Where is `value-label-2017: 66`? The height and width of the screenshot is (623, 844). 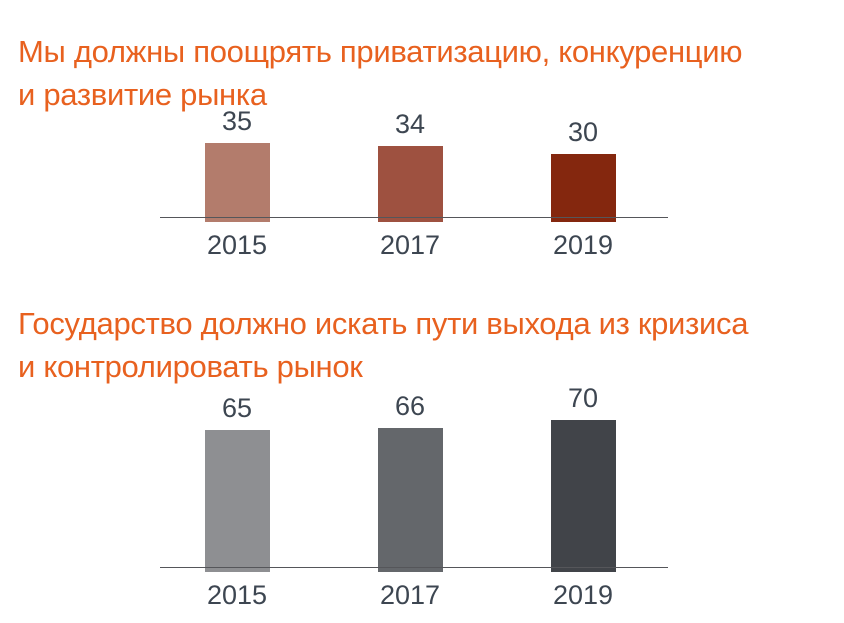
value-label-2017: 66 is located at coordinates (410, 406).